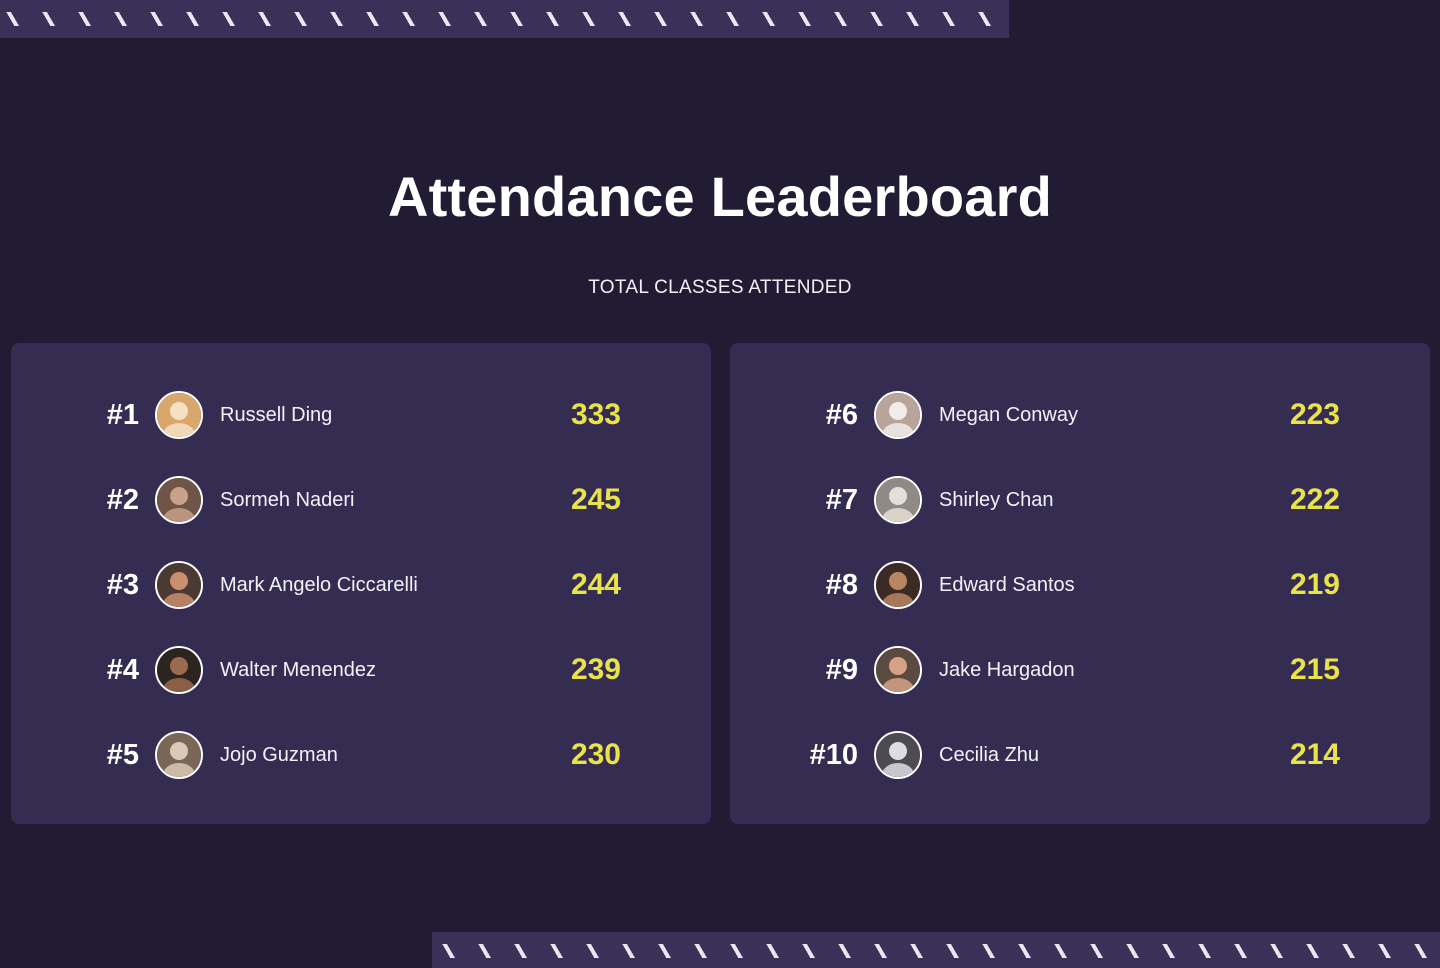 The height and width of the screenshot is (968, 1440). Describe the element at coordinates (595, 754) in the screenshot. I see `classes-attended-count: 230` at that location.